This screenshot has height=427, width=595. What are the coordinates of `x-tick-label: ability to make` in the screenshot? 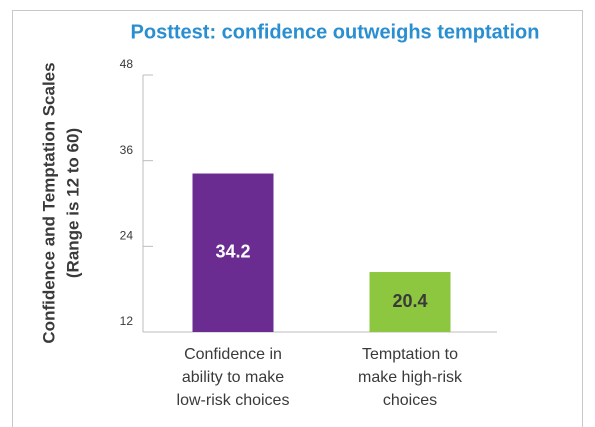 It's located at (233, 377).